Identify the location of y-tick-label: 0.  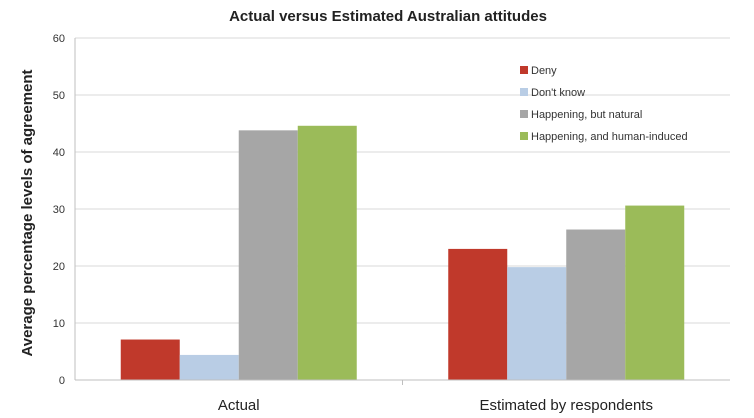
(62, 381).